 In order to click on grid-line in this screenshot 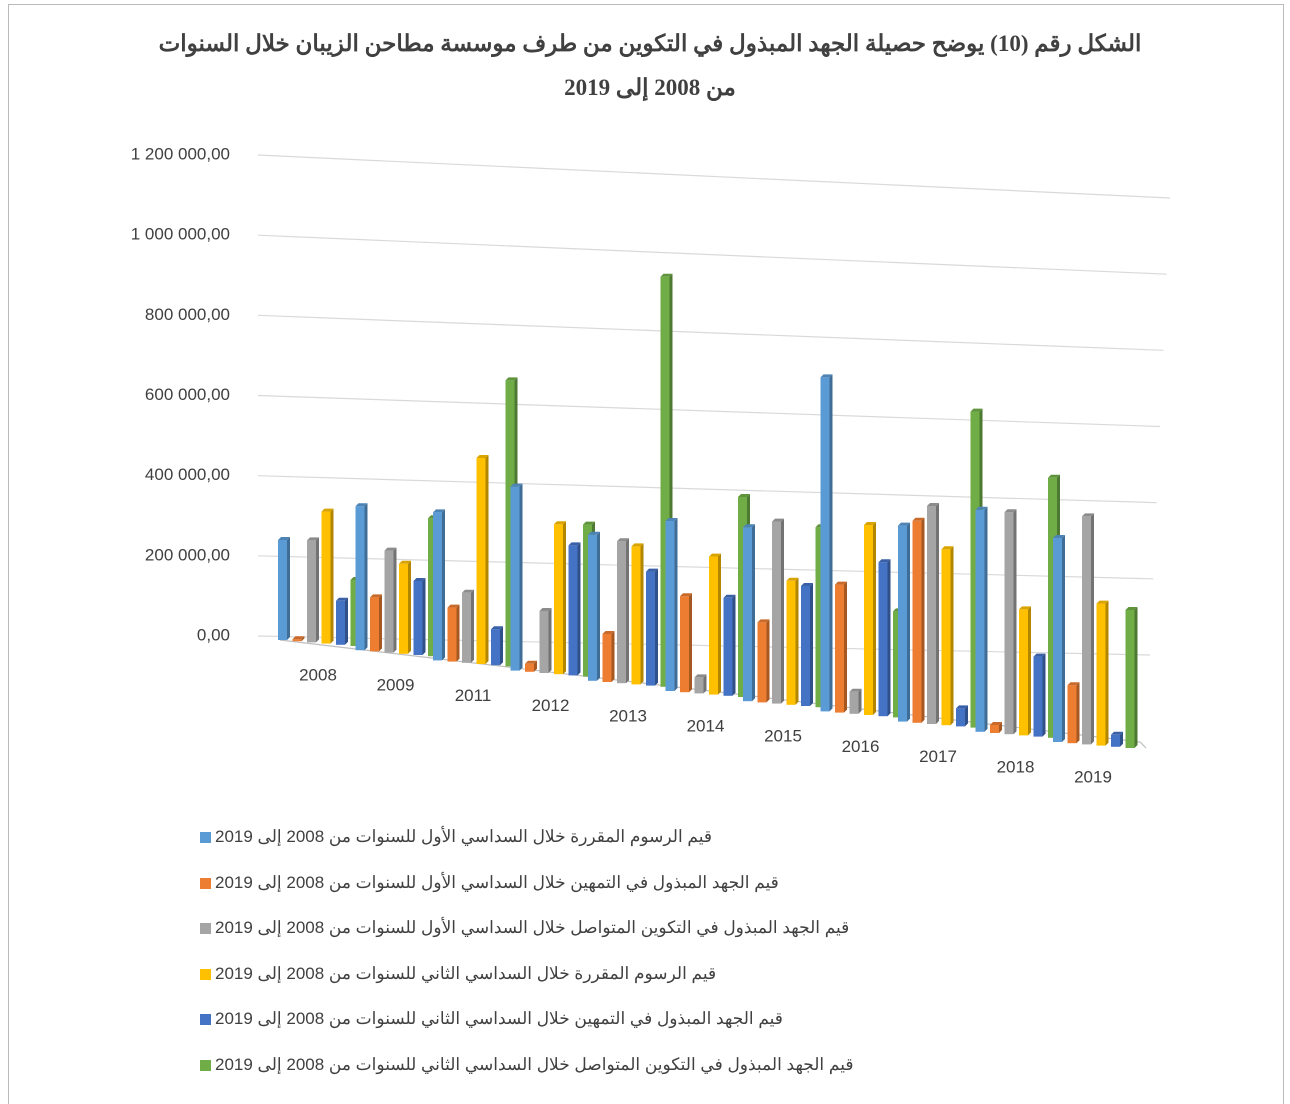, I will do `click(710, 332)`.